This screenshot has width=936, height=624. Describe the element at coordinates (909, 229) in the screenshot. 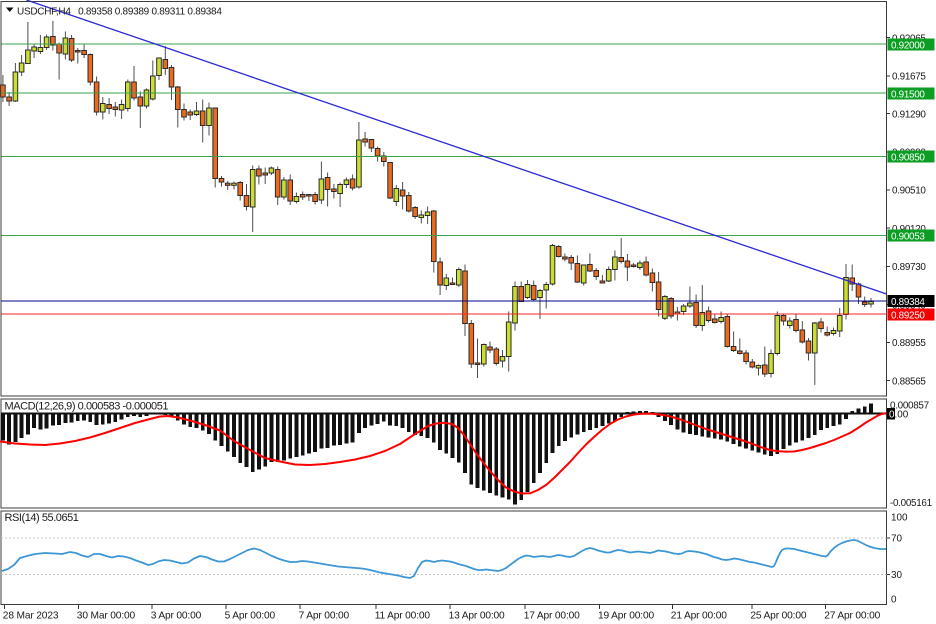

I see `svg-text: 0.90120` at that location.